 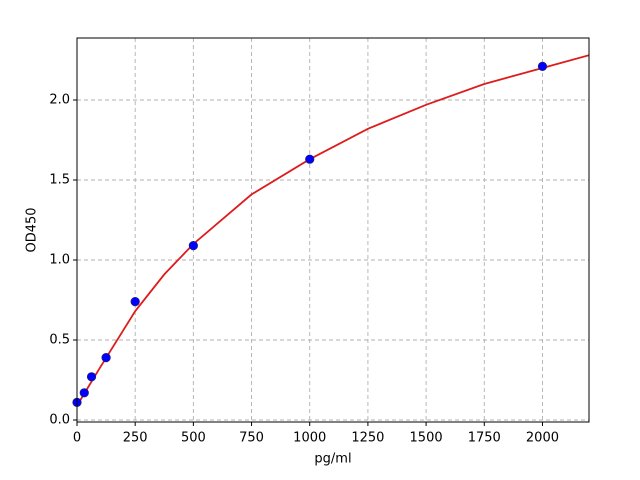 What do you see at coordinates (59, 100) in the screenshot?
I see `y-tick-label: 2.0` at bounding box center [59, 100].